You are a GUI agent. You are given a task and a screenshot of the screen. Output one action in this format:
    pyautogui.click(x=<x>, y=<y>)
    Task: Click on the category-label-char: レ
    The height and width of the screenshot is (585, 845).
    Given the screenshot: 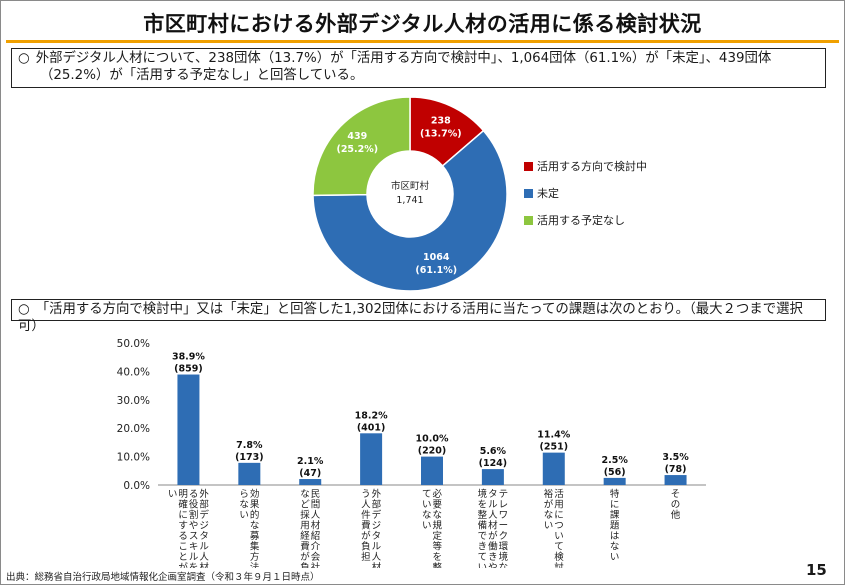 What is the action you would take?
    pyautogui.click(x=504, y=505)
    